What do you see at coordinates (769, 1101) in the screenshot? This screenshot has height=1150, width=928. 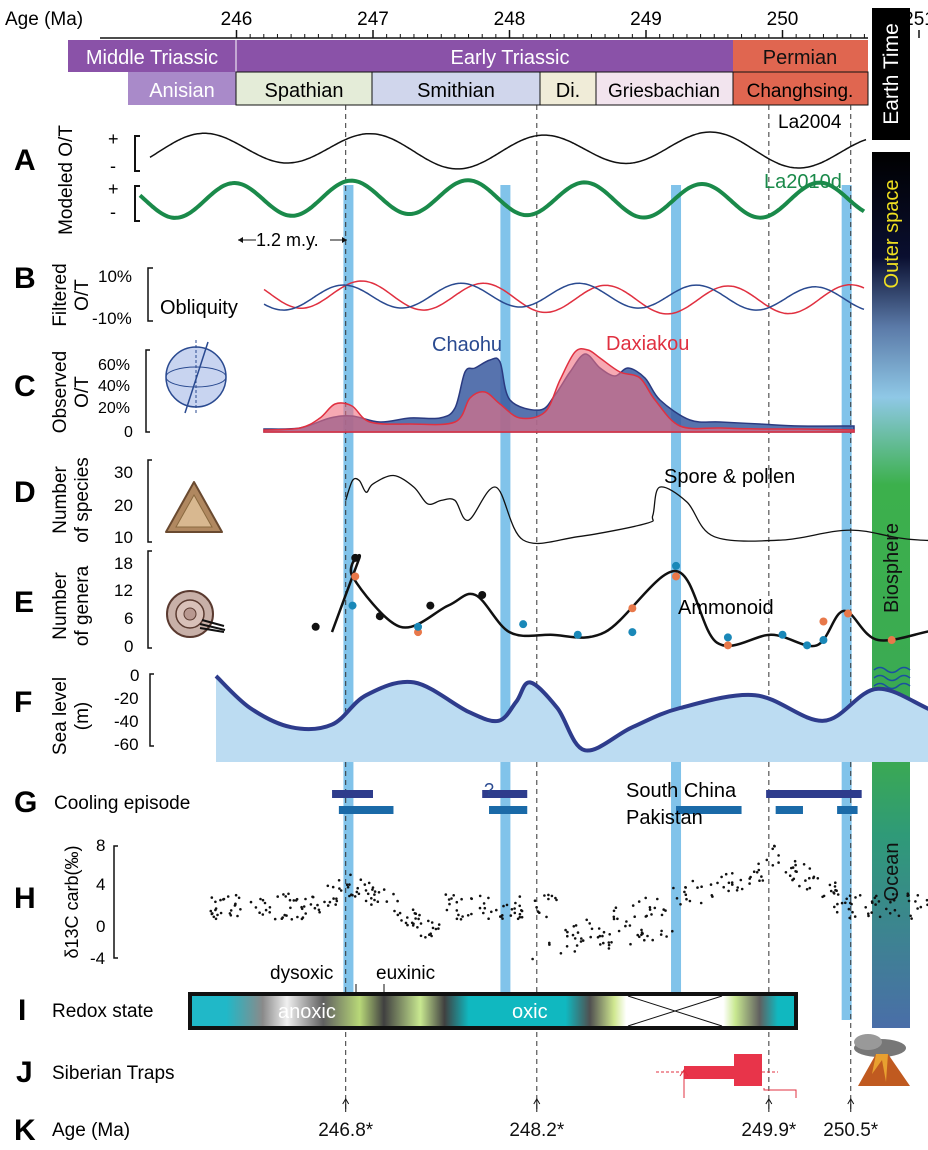 I see `age-arrow-head` at bounding box center [769, 1101].